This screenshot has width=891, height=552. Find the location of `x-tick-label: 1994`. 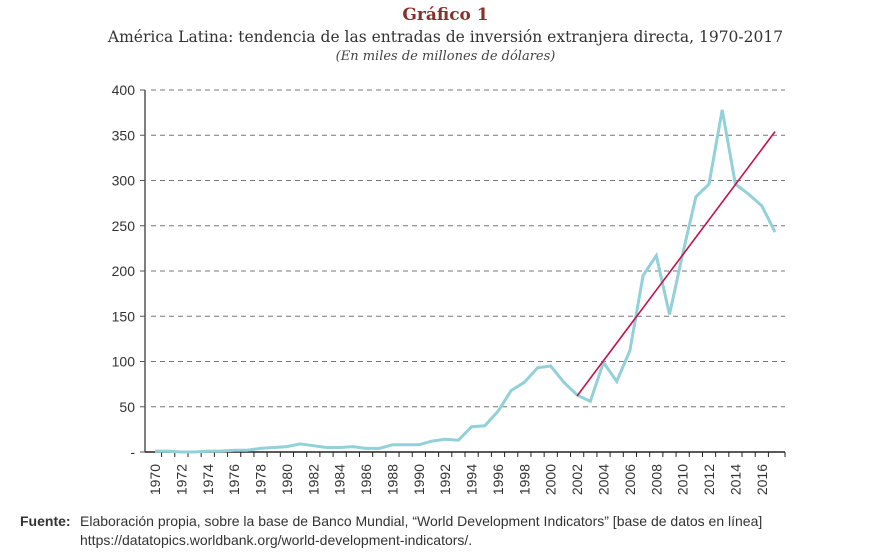

x-tick-label: 1994 is located at coordinates (472, 479).